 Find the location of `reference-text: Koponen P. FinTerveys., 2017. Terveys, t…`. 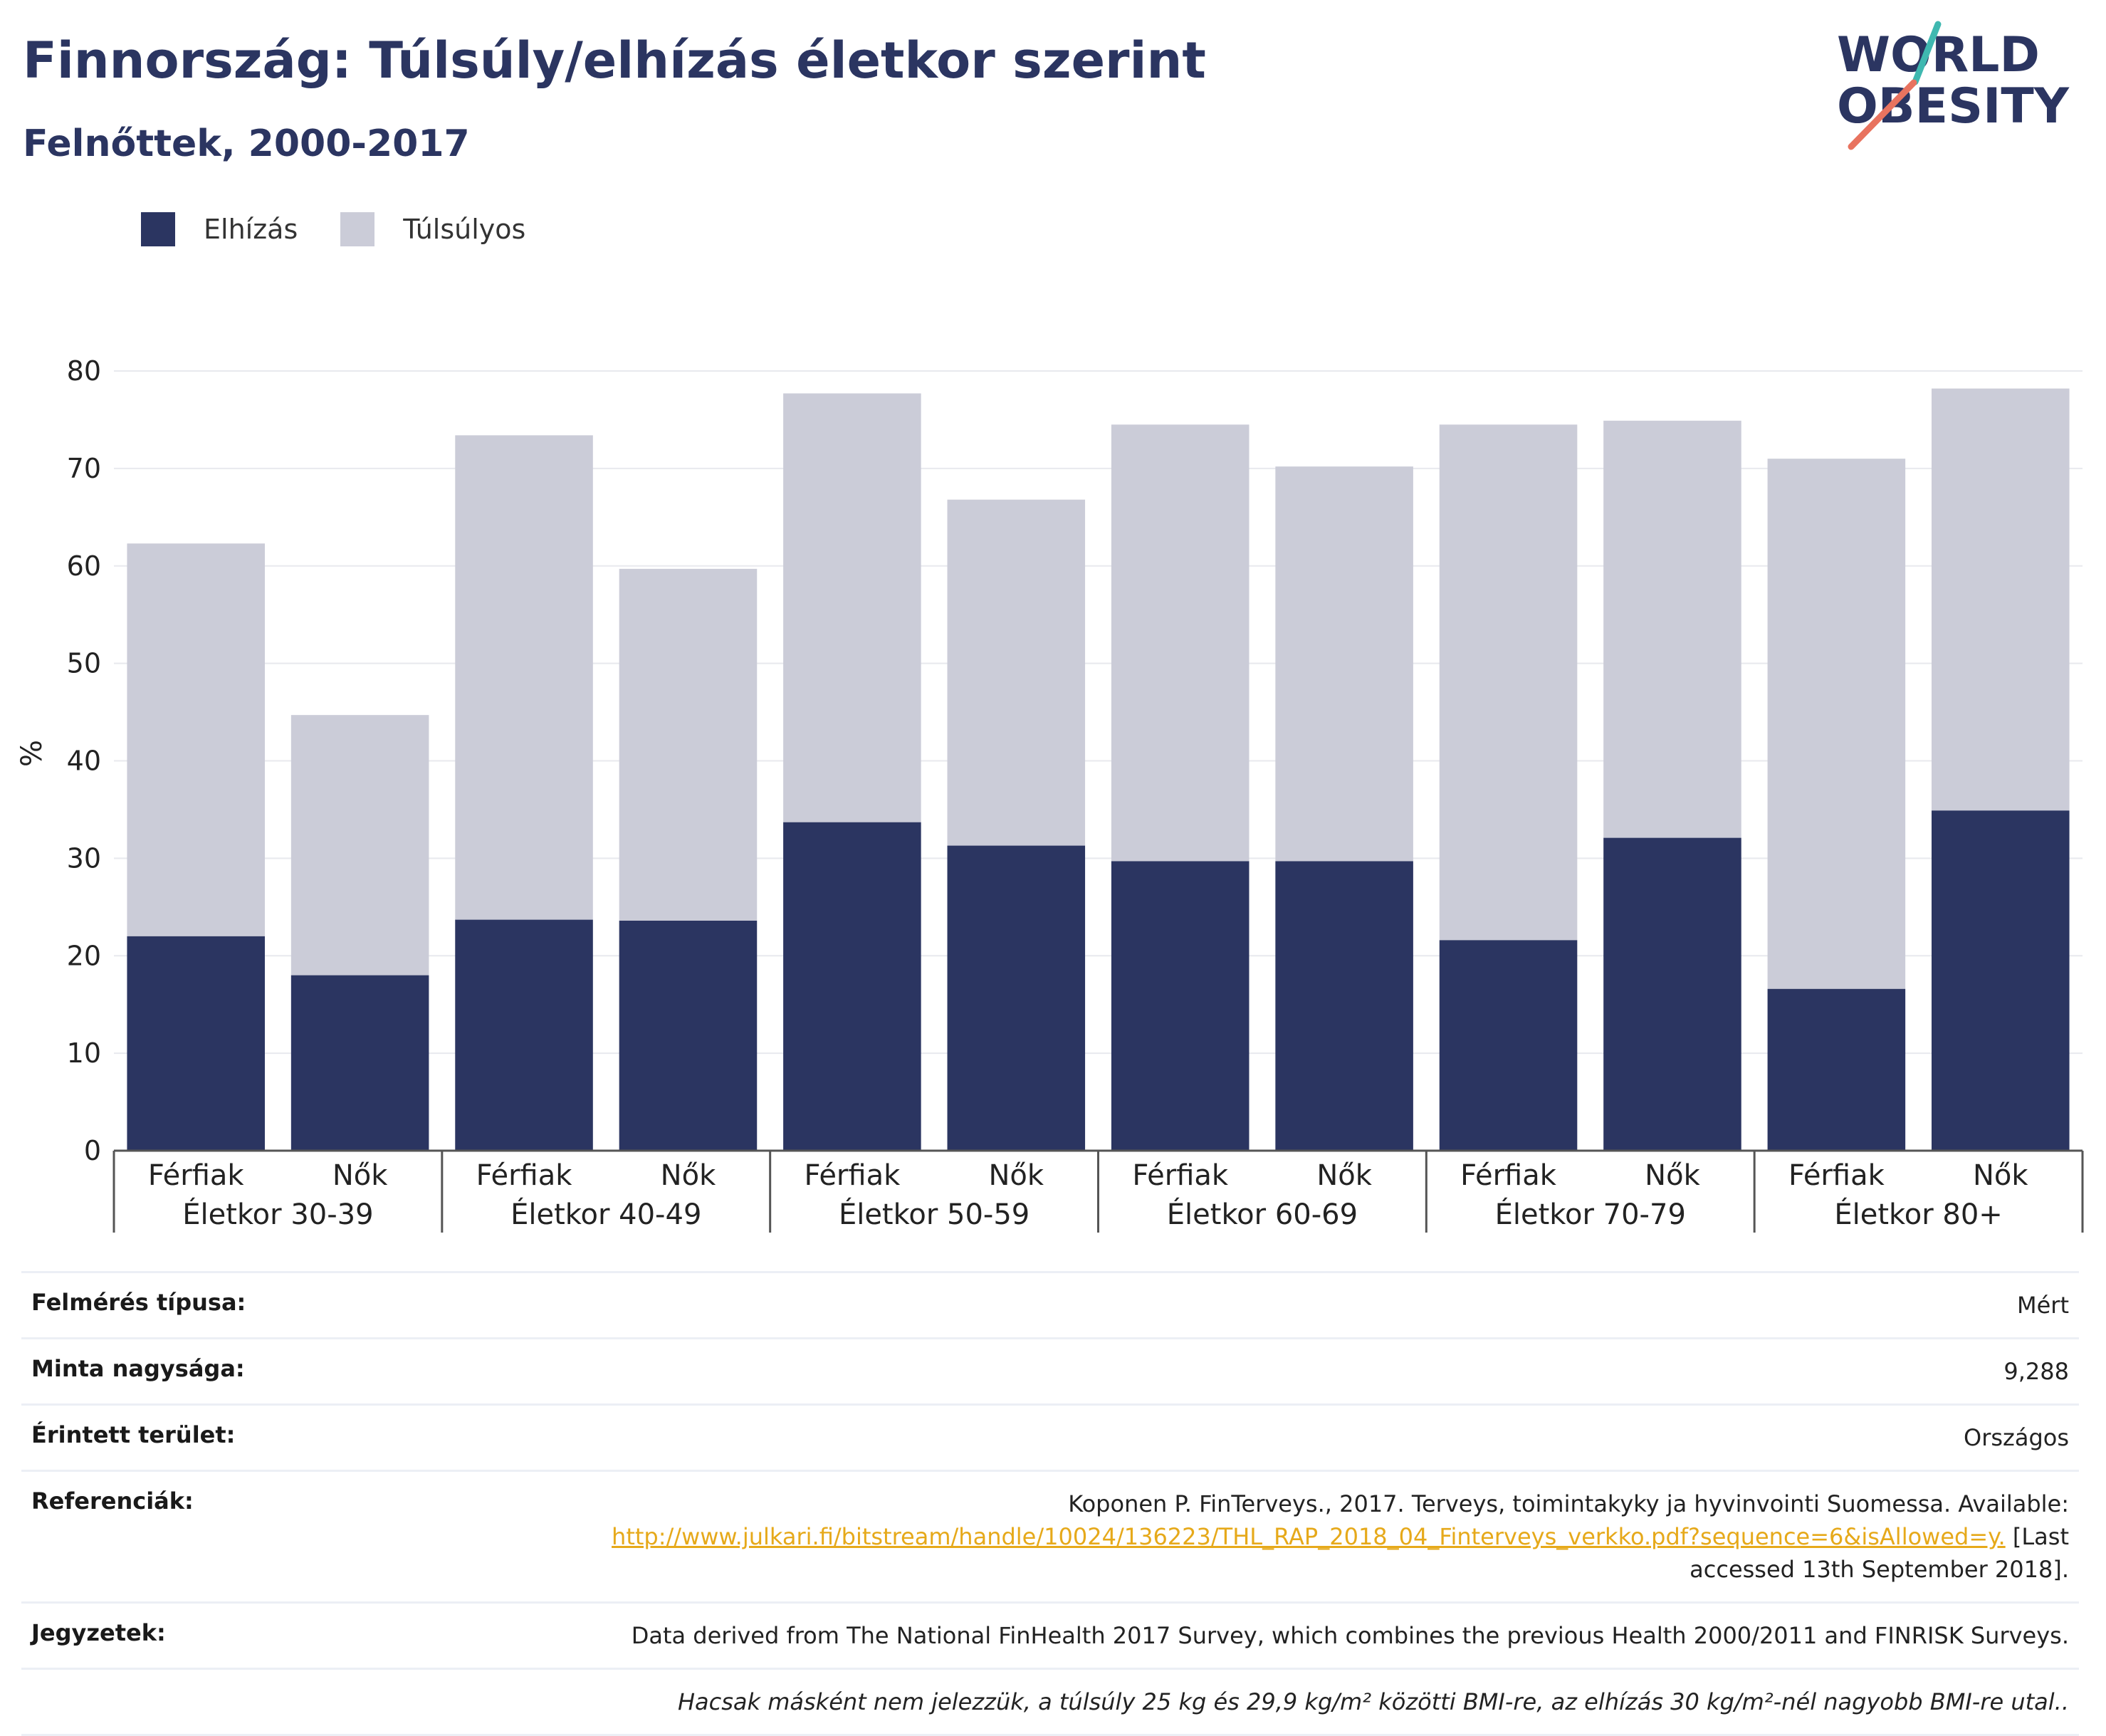

reference-text: Koponen P. FinTerveys., 2017. Terveys, t… is located at coordinates (1568, 1504).